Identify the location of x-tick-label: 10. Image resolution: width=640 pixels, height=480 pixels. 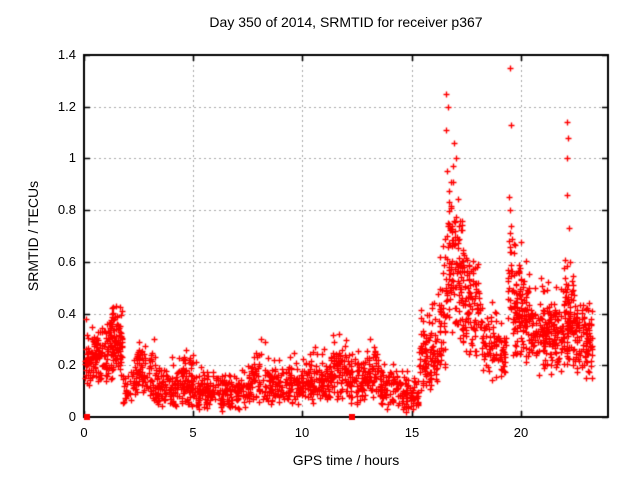
(302, 432).